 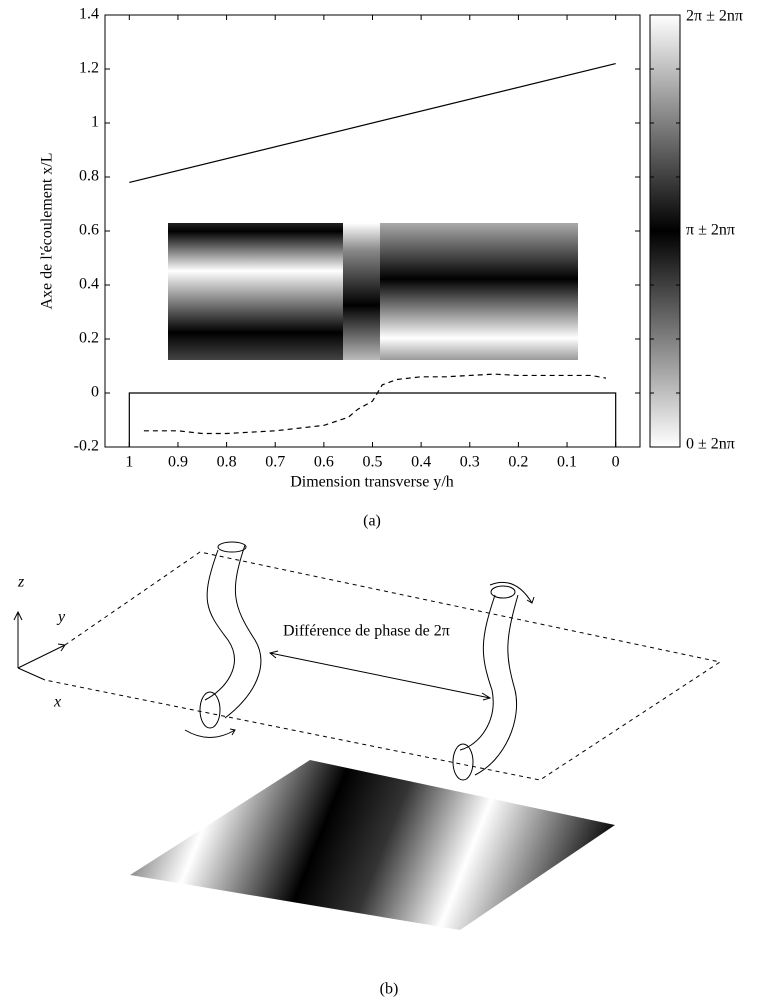 What do you see at coordinates (421, 462) in the screenshot?
I see `x-tick-label: 0.4` at bounding box center [421, 462].